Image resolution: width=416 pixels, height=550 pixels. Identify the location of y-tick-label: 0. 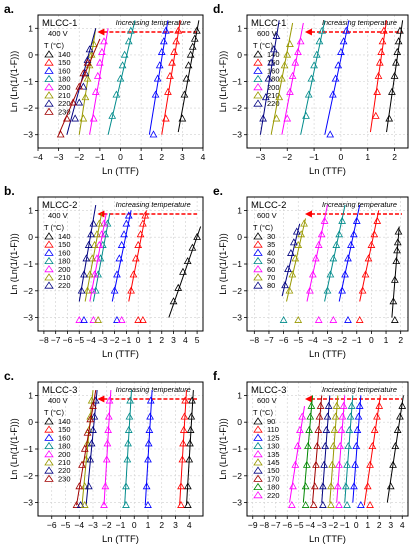
(30, 422).